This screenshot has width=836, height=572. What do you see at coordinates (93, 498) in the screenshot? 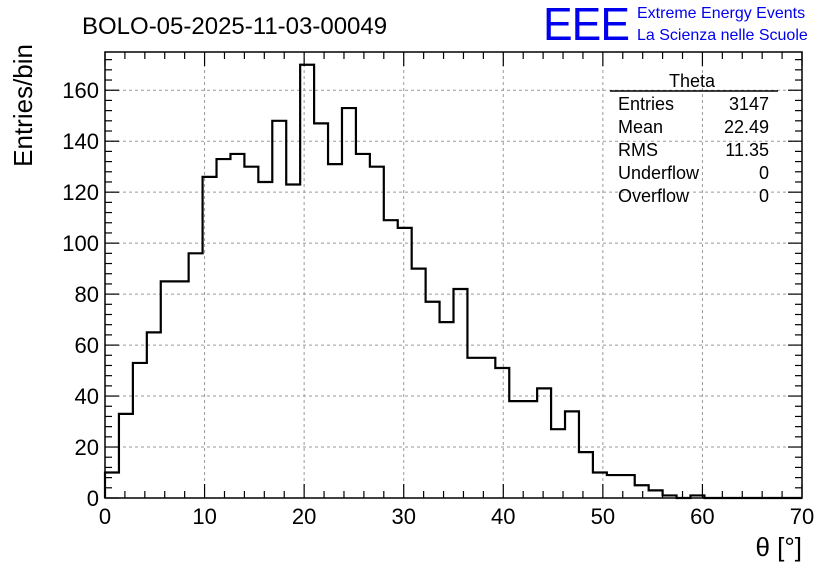
I see `y-tick-label: 0` at bounding box center [93, 498].